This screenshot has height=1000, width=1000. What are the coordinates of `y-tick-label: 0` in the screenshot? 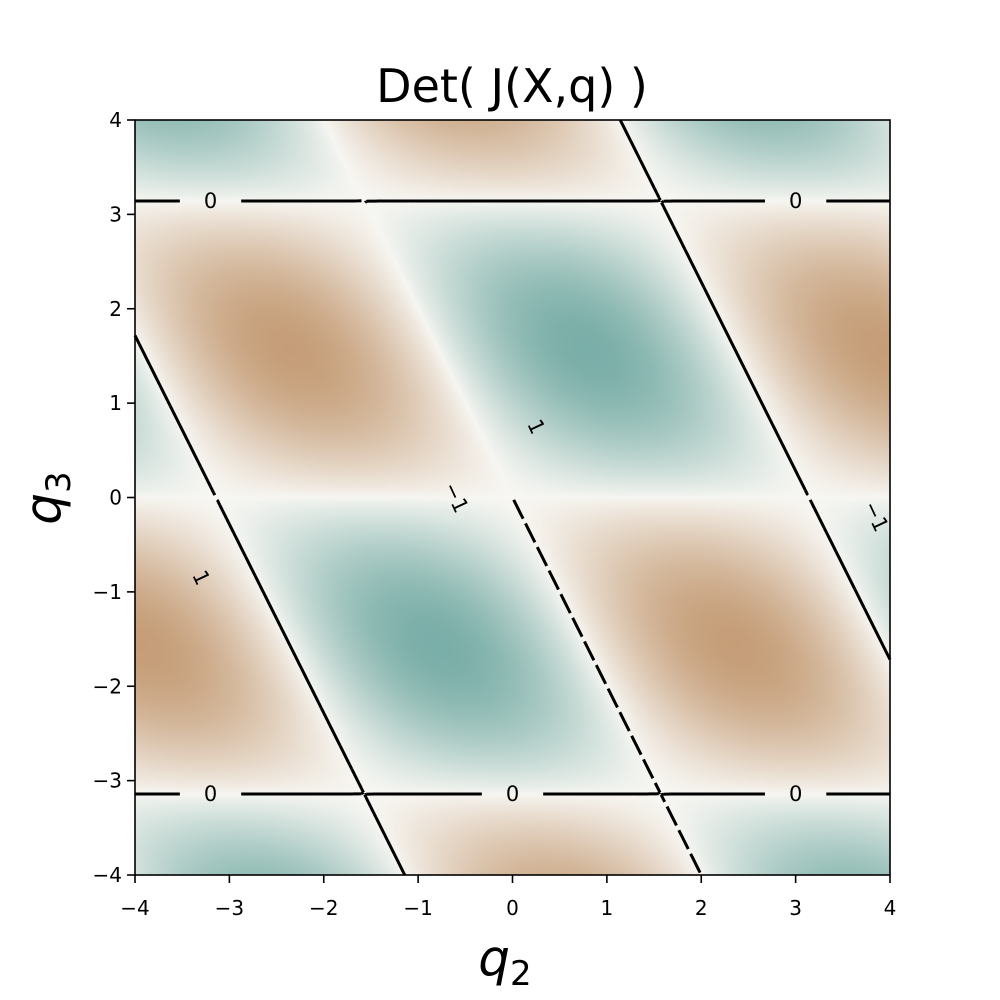 It's located at (115, 498).